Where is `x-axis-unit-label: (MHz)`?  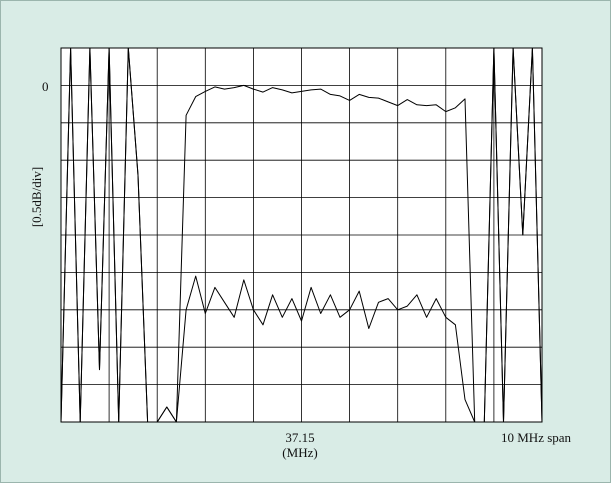 x-axis-unit-label: (MHz) is located at coordinates (300, 452).